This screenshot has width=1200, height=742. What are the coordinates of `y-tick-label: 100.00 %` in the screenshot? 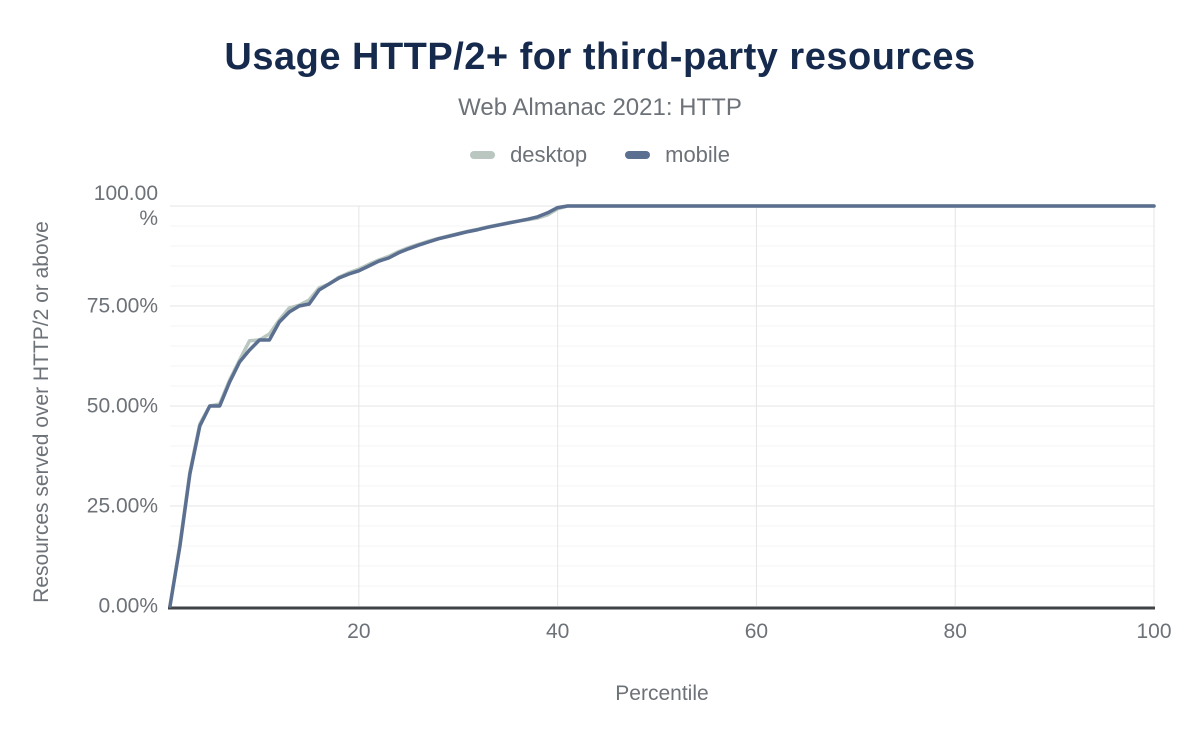 It's located at (125, 205).